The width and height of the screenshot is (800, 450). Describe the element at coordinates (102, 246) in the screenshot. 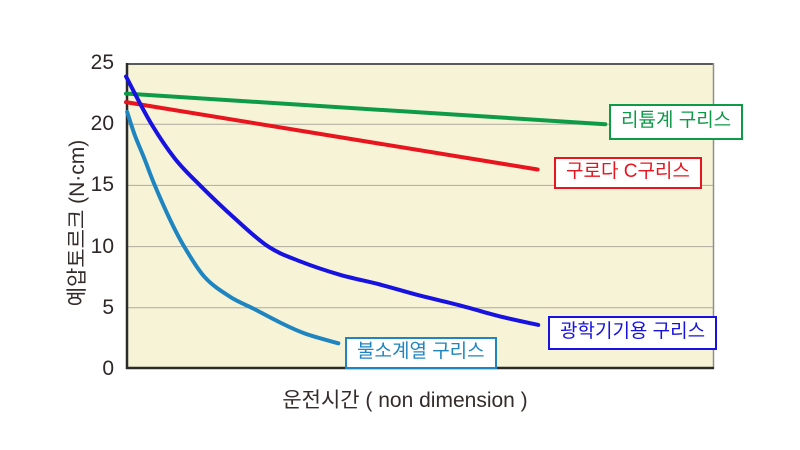

I see `y-tick-10: 10` at that location.